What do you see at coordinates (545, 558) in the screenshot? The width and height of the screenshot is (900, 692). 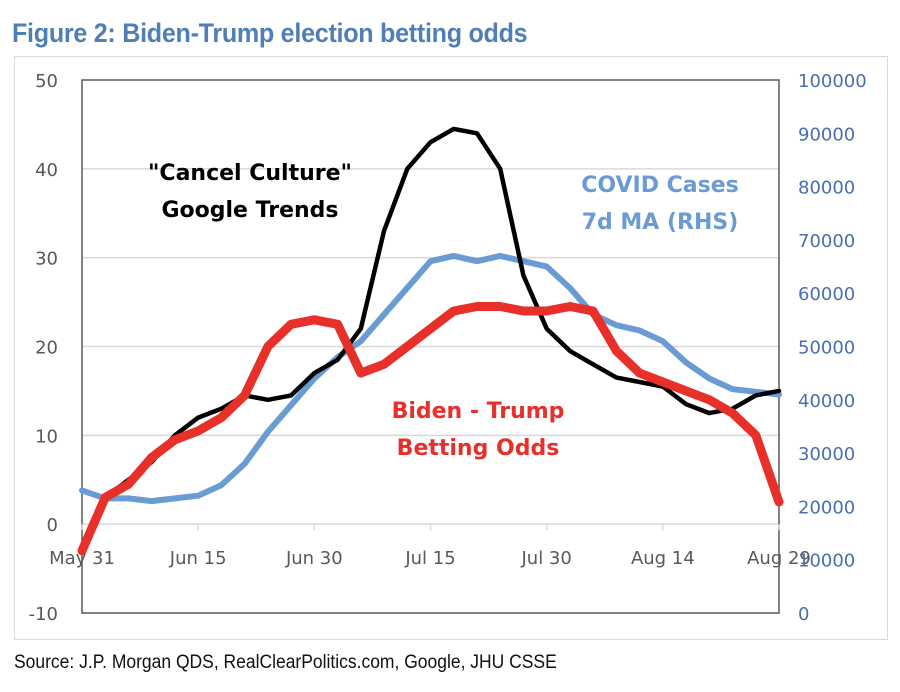 I see `x-tick-label: Jul 30` at bounding box center [545, 558].